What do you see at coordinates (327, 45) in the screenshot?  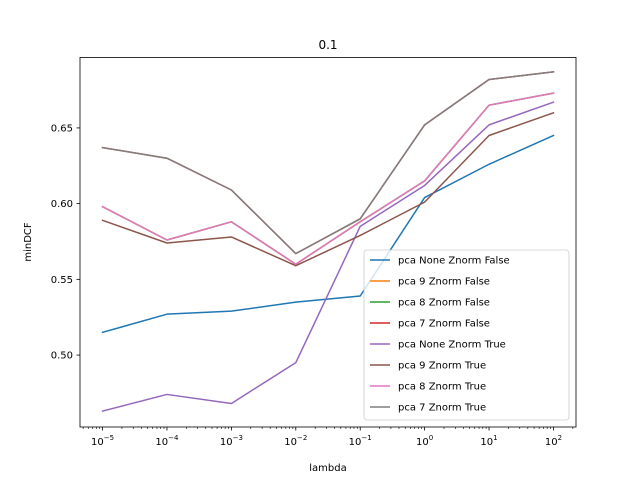 I see `chart-title: 0.1` at bounding box center [327, 45].